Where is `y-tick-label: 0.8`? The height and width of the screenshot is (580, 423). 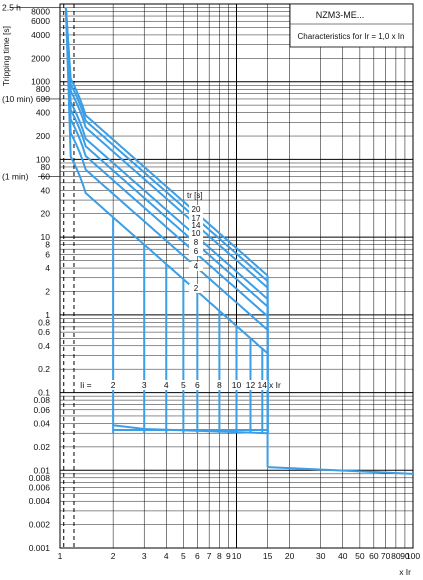 y-tick-label: 0.8 is located at coordinates (44, 322).